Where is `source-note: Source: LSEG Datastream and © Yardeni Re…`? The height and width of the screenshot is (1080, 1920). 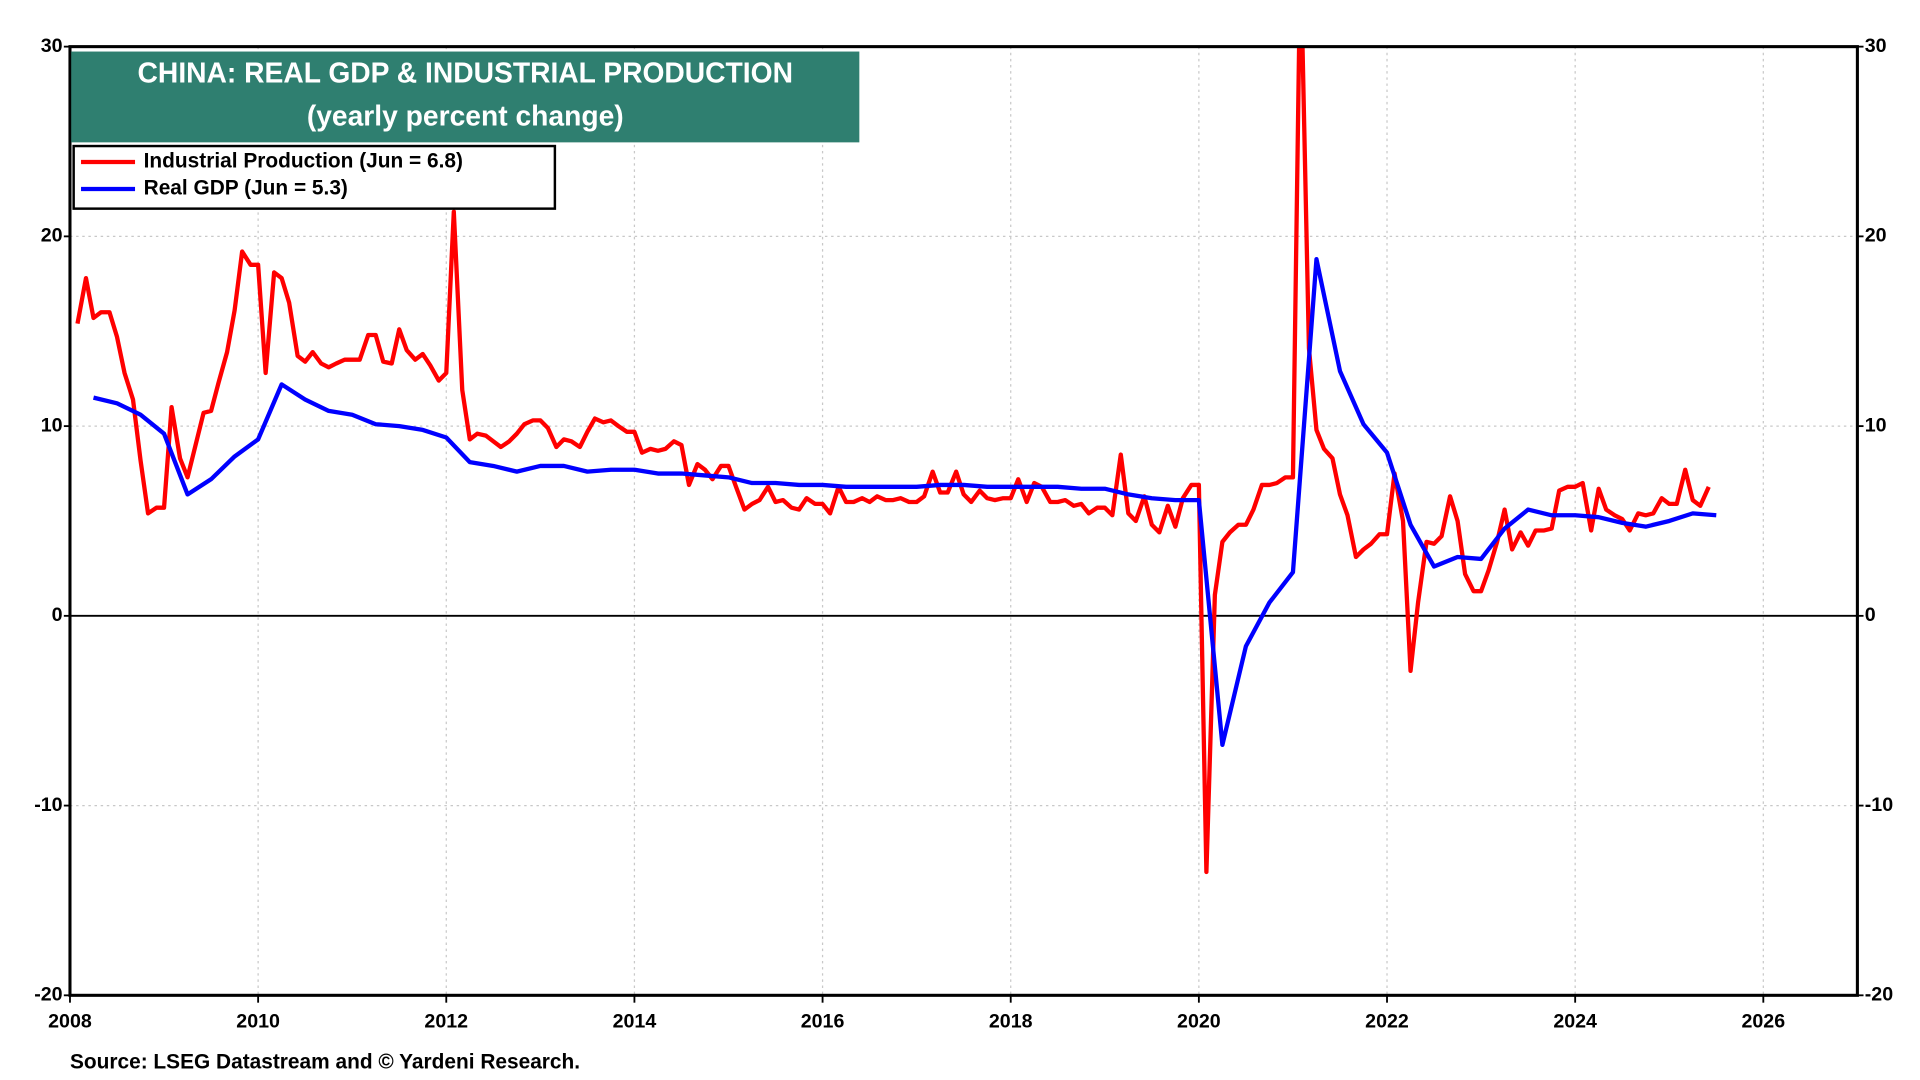
source-note: Source: LSEG Datastream and © Yardeni Re… is located at coordinates (325, 1061).